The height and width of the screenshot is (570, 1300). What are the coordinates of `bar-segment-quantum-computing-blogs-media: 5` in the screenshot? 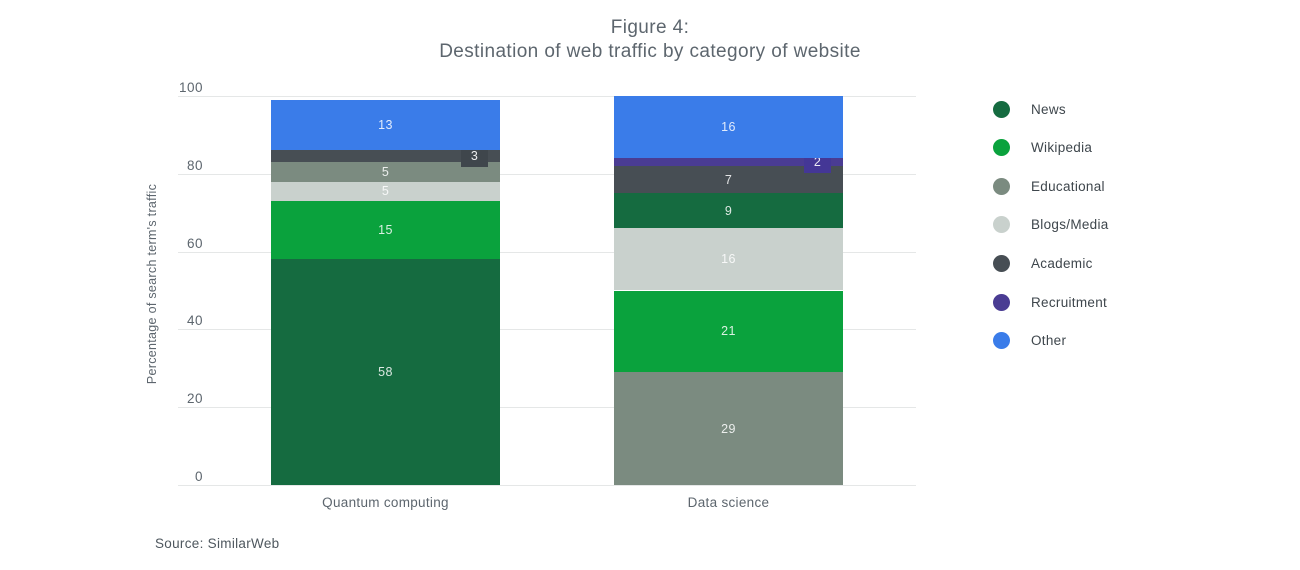 It's located at (385, 191).